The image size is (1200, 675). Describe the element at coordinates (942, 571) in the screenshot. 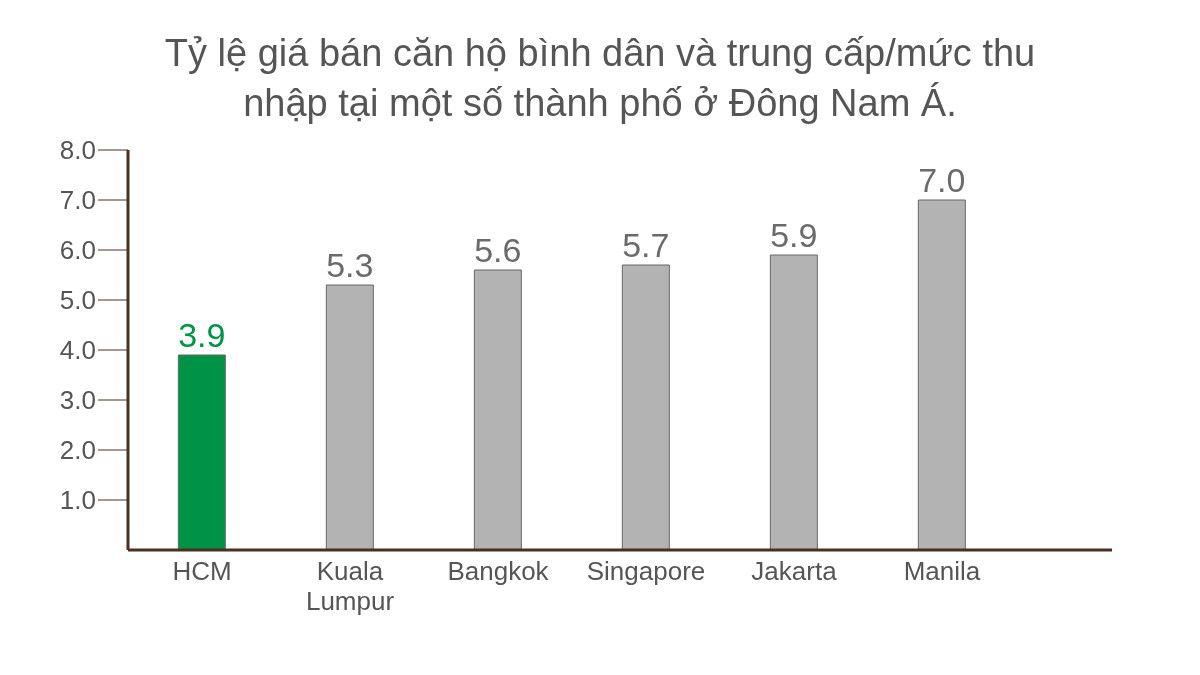

I see `x-tick-label: Manila` at that location.